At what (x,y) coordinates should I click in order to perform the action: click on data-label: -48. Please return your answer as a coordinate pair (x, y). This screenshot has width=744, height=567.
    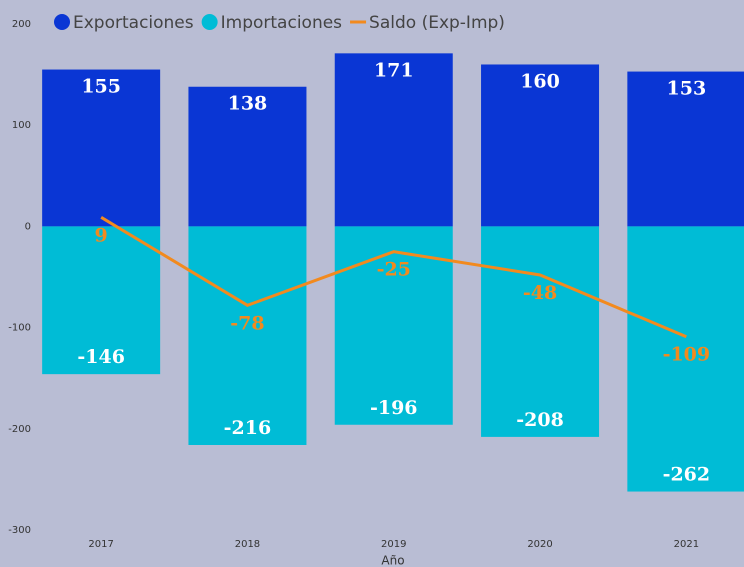
    Looking at the image, I should click on (540, 293).